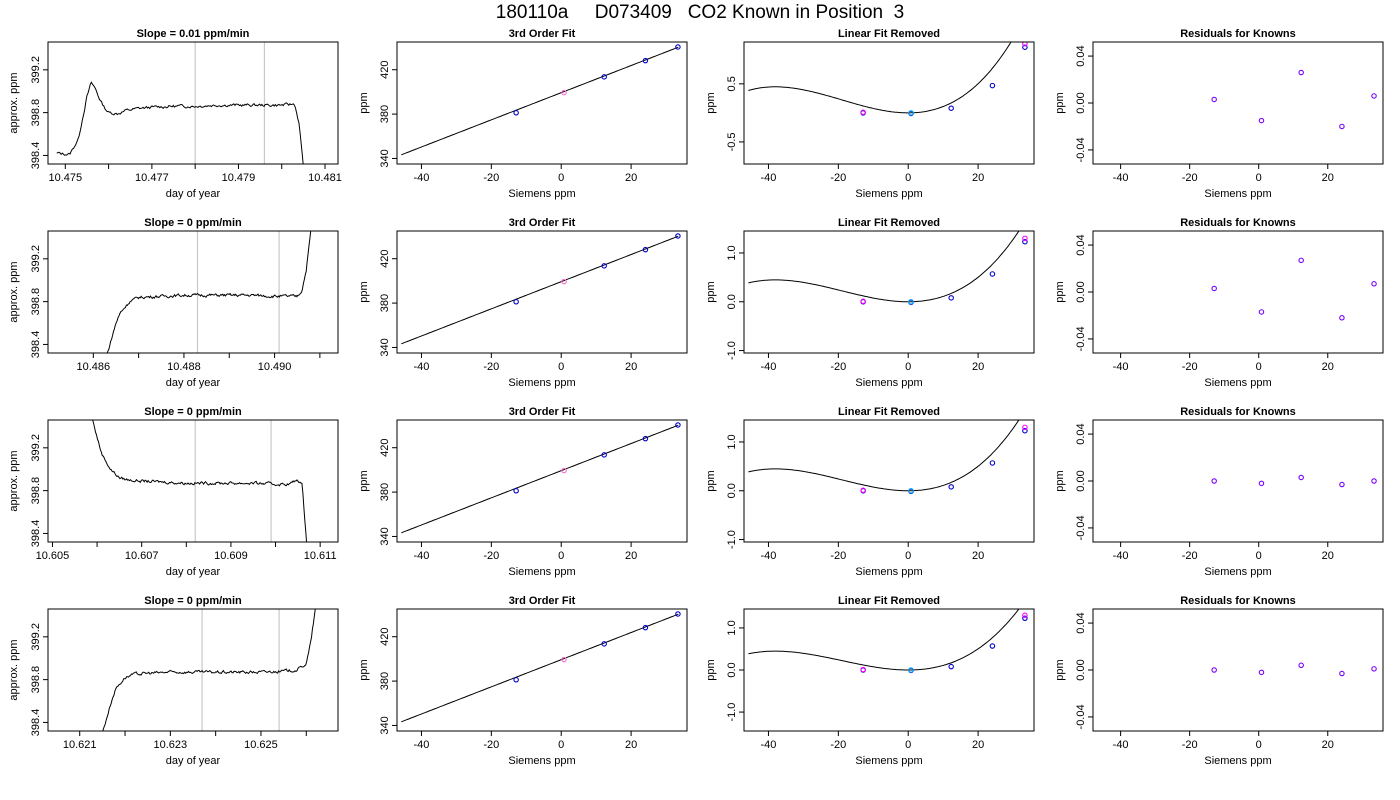 The width and height of the screenshot is (1400, 800). What do you see at coordinates (542, 223) in the screenshot?
I see `panel-title: 3rd Order Fit` at bounding box center [542, 223].